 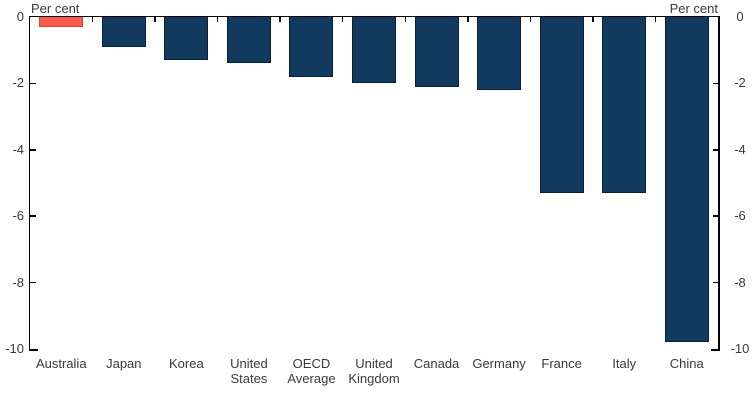 I want to click on y-tick-left--6, so click(x=33, y=216).